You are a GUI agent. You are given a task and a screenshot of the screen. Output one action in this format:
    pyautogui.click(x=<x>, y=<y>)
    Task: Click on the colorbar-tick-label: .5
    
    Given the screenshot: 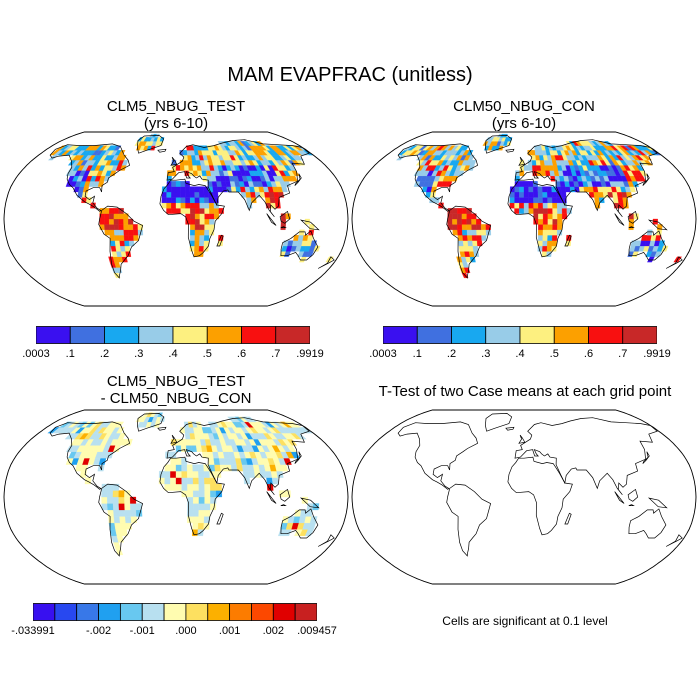 What is the action you would take?
    pyautogui.click(x=554, y=354)
    